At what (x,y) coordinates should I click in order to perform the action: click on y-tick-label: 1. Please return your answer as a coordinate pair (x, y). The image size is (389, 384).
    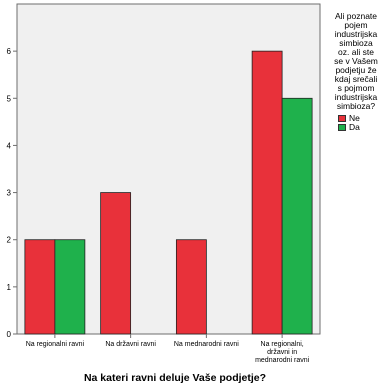
    Looking at the image, I should click on (9, 287).